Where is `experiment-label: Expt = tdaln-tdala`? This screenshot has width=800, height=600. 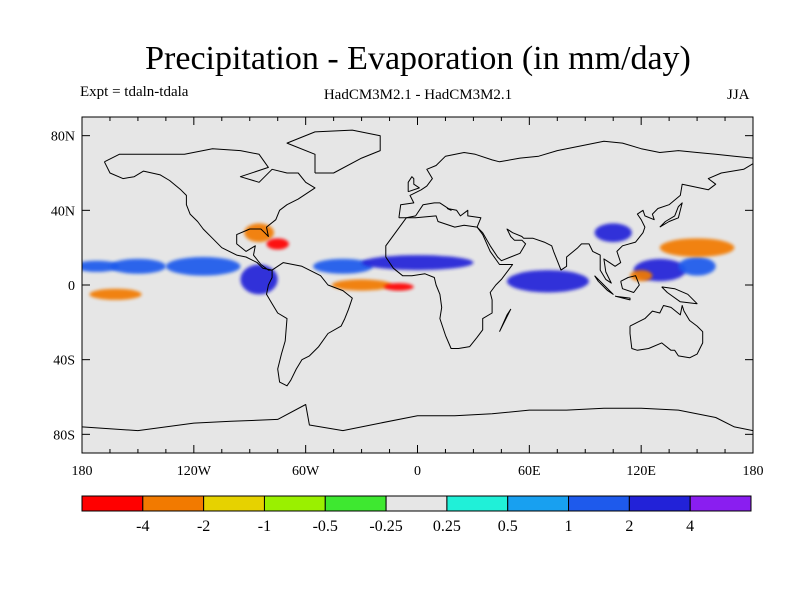
experiment-label: Expt = tdaln-tdala is located at coordinates (134, 92).